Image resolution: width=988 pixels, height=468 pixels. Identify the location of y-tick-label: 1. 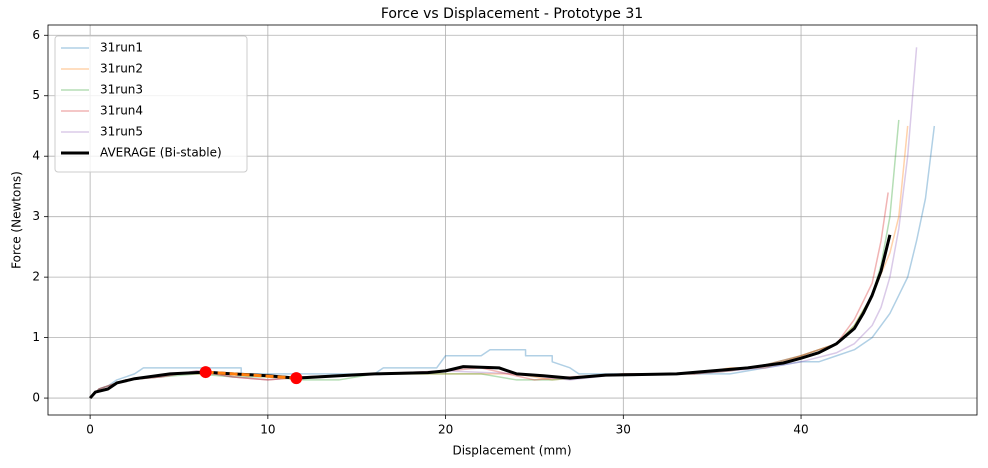
(36, 337).